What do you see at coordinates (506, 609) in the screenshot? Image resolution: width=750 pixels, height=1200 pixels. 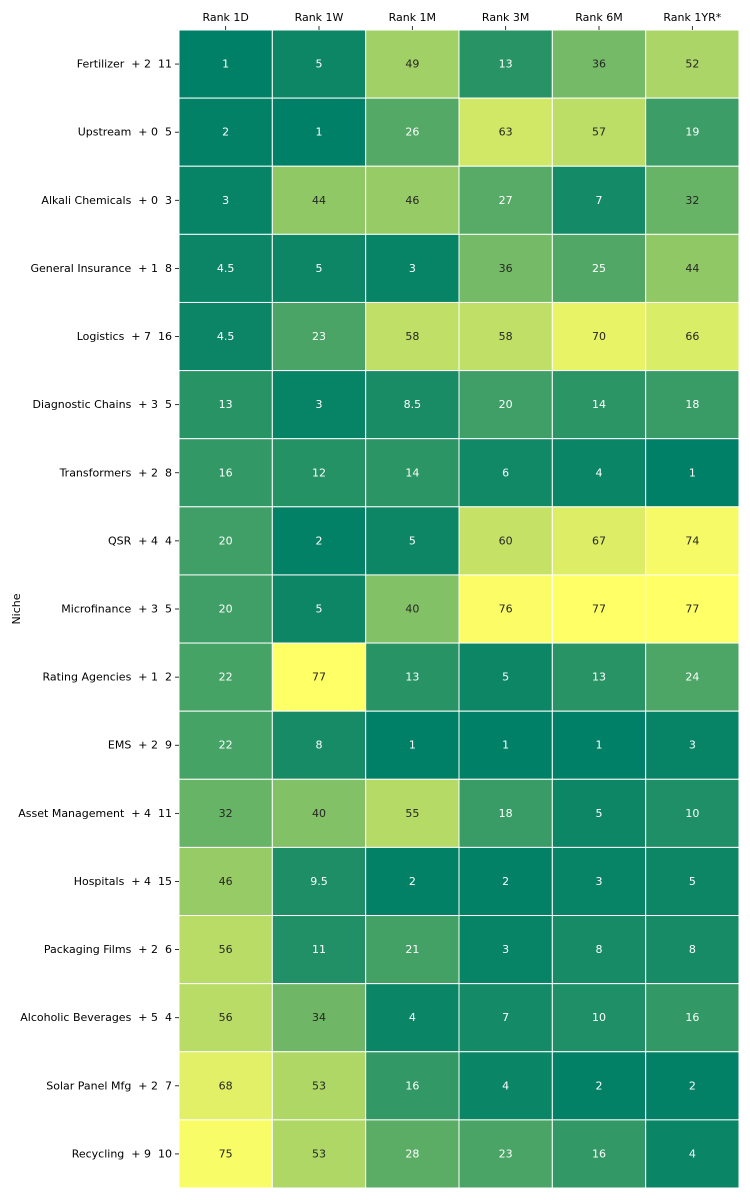 I see `cell-value-label: 76` at bounding box center [506, 609].